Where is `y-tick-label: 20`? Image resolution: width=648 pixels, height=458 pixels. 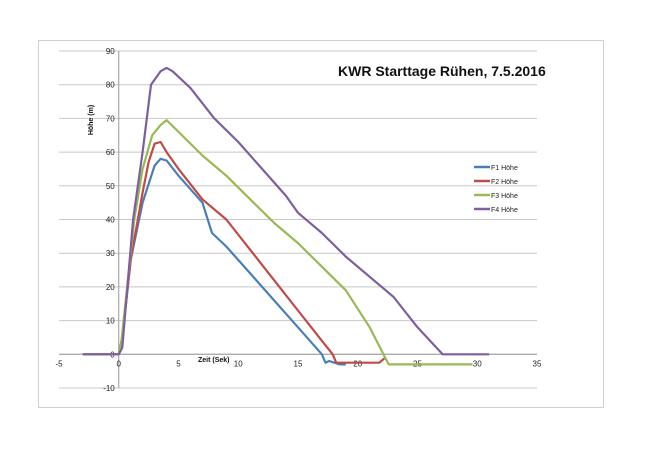
y-tick-label: 20 is located at coordinates (110, 287).